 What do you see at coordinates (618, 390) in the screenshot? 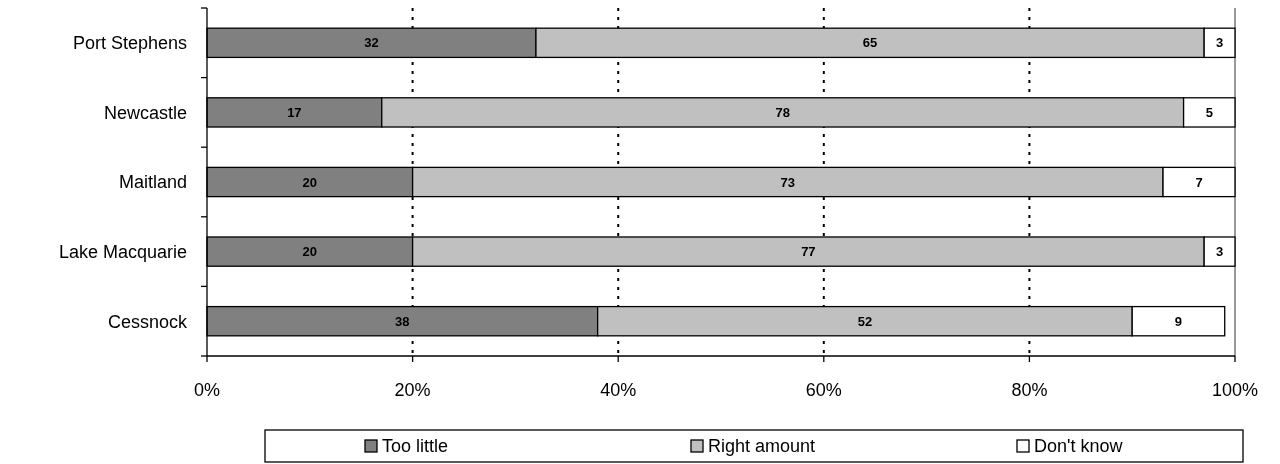
I see `x-tick-label: 40%` at bounding box center [618, 390].